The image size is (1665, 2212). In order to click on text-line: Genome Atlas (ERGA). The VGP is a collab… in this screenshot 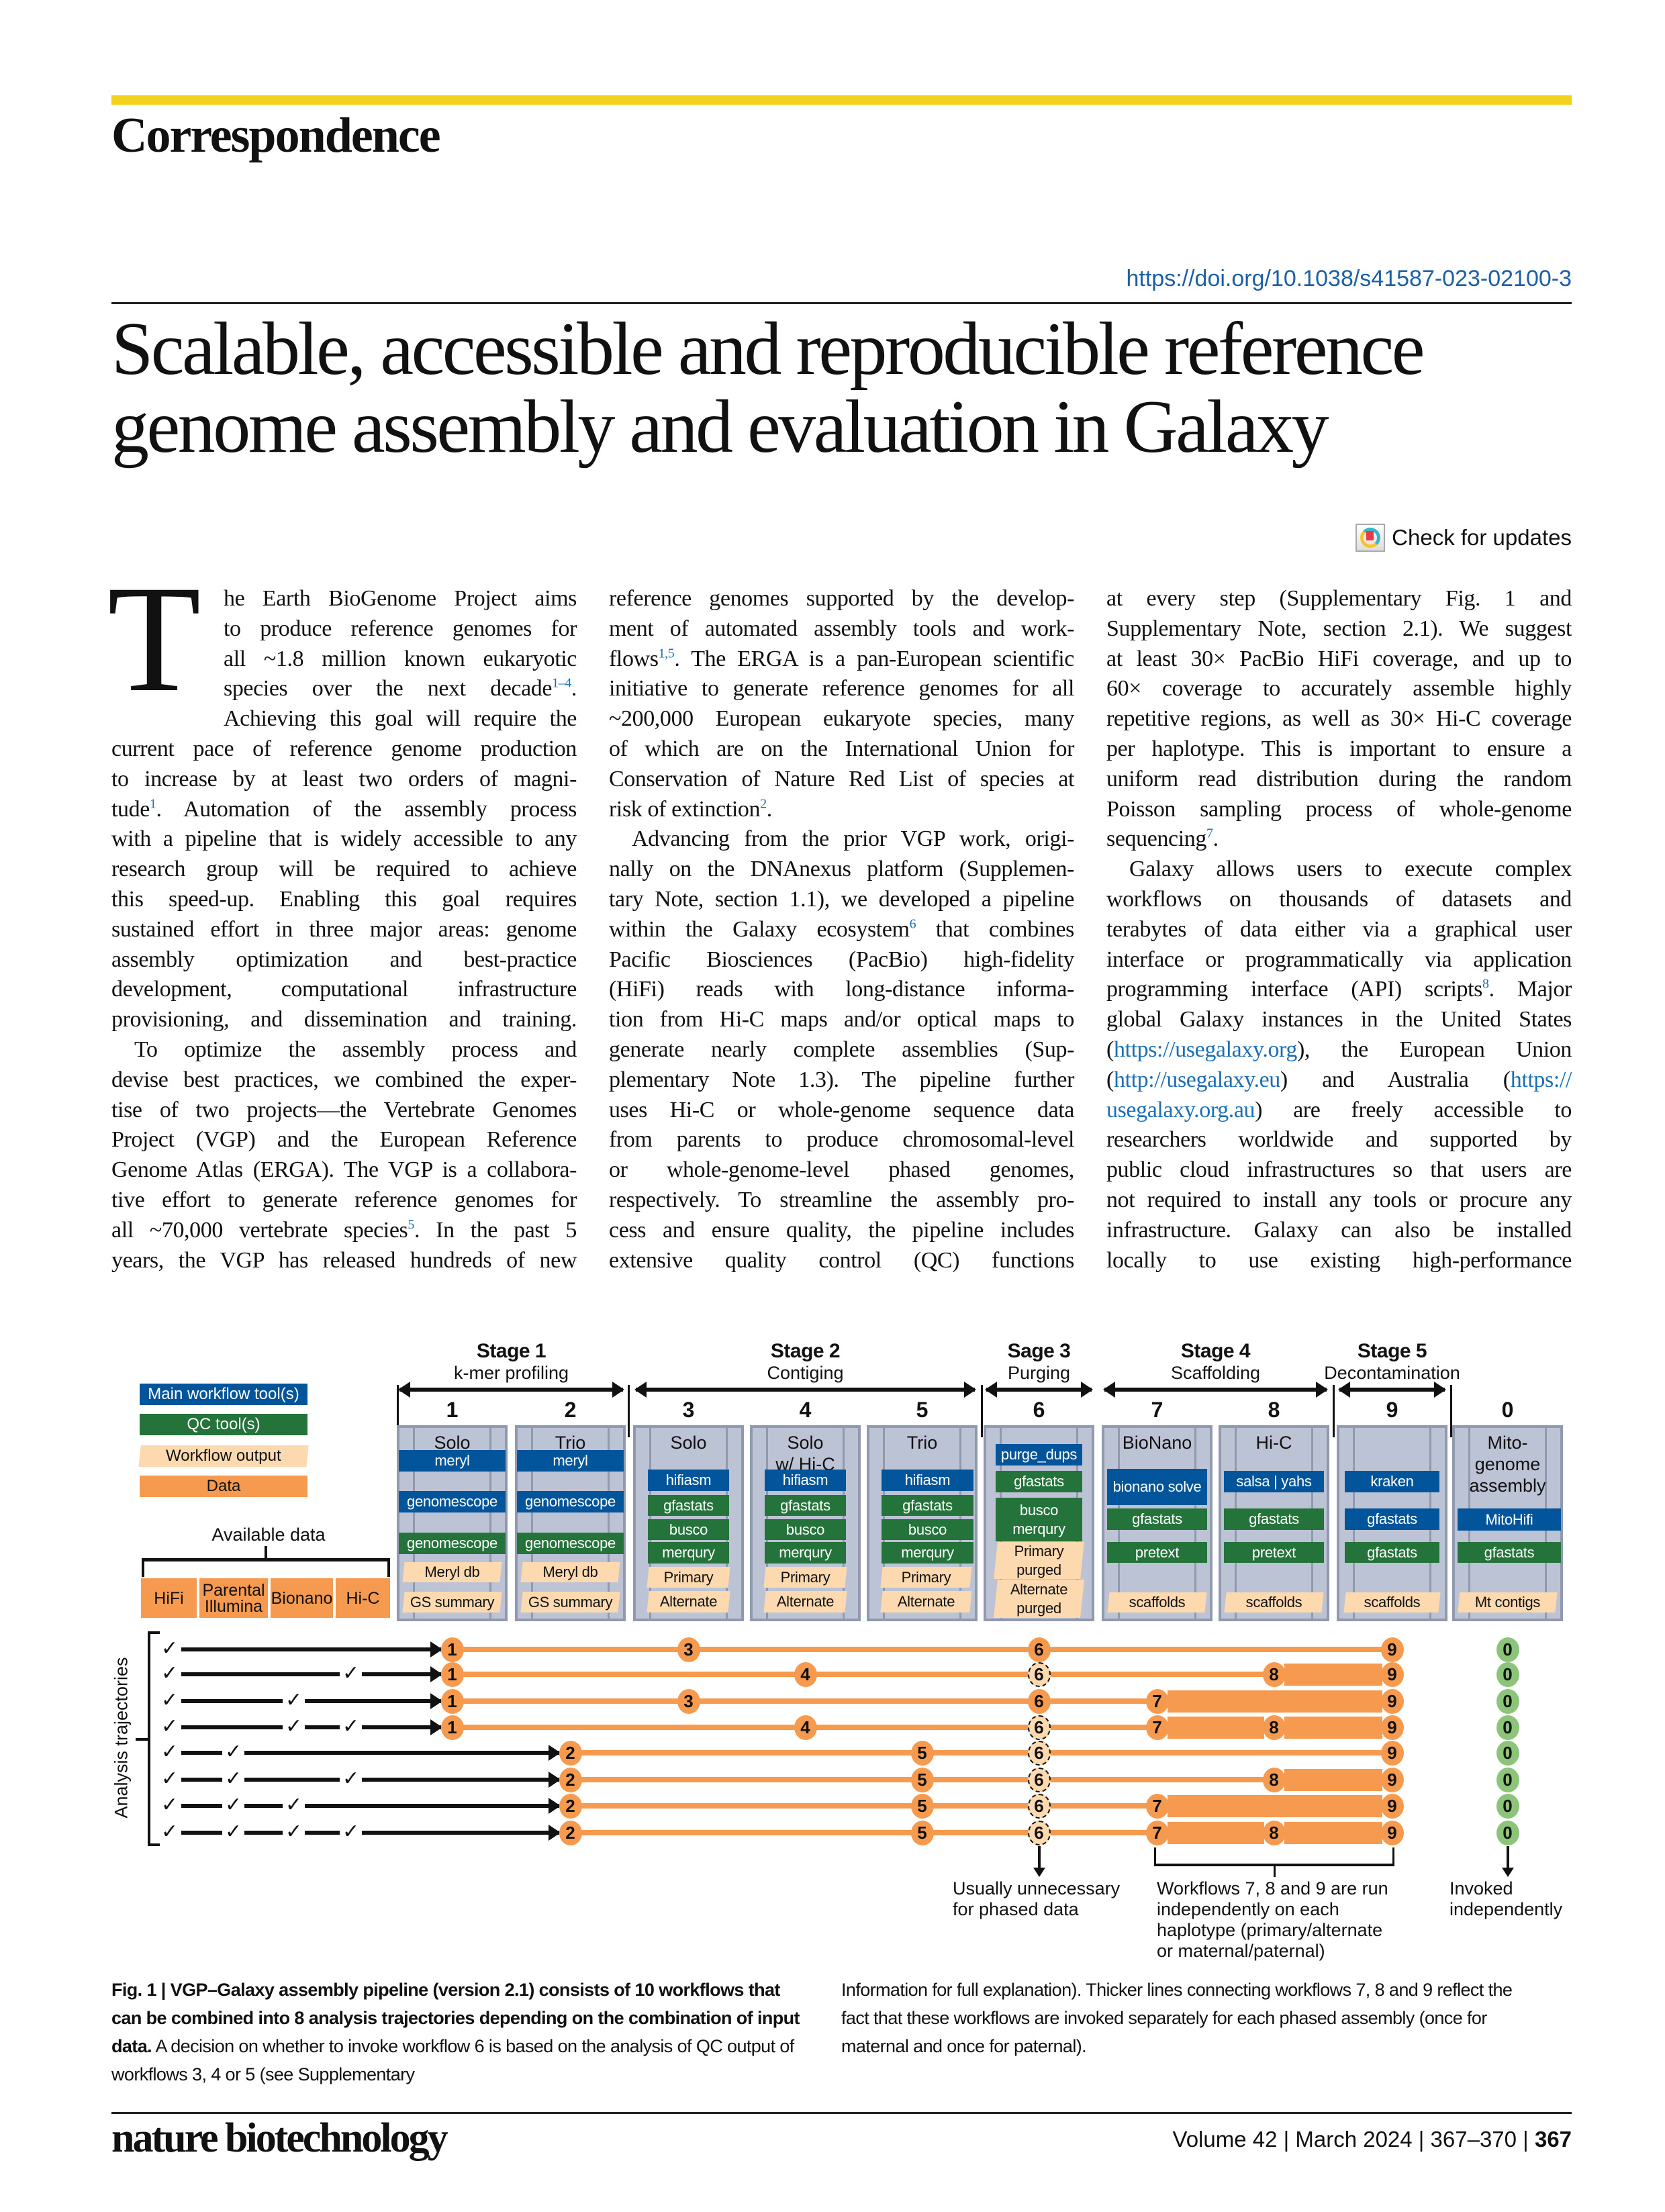, I will do `click(344, 1170)`.